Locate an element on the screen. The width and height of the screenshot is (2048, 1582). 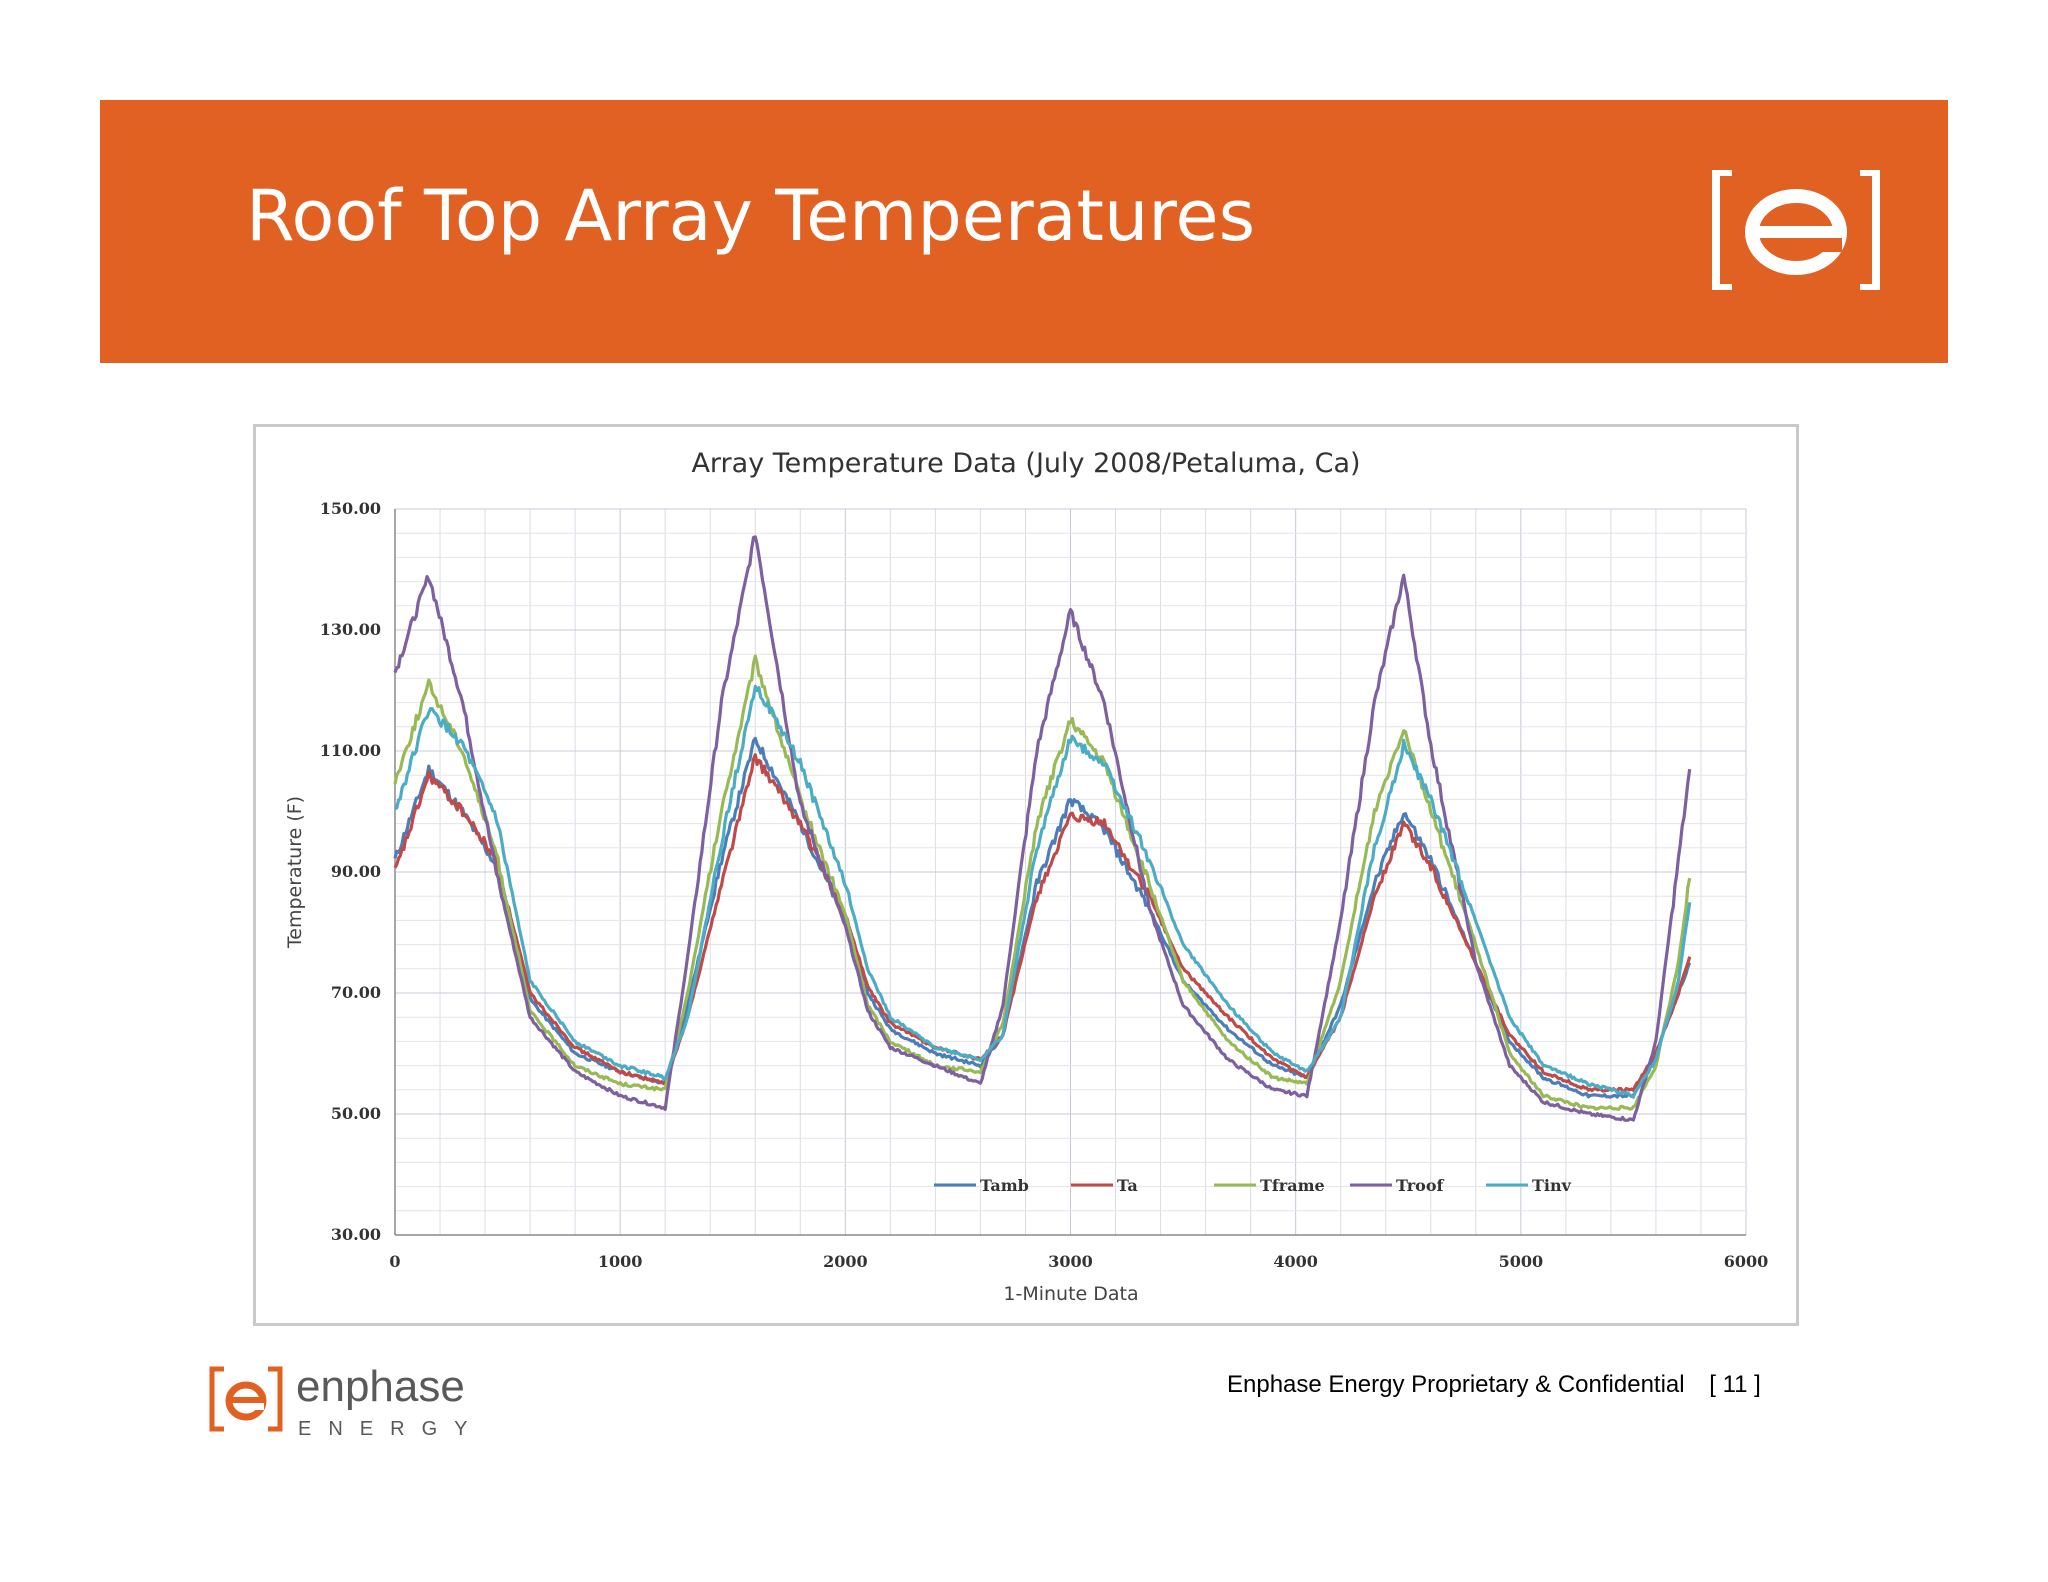
footer-brand-sub: ENERGY is located at coordinates (391, 1429).